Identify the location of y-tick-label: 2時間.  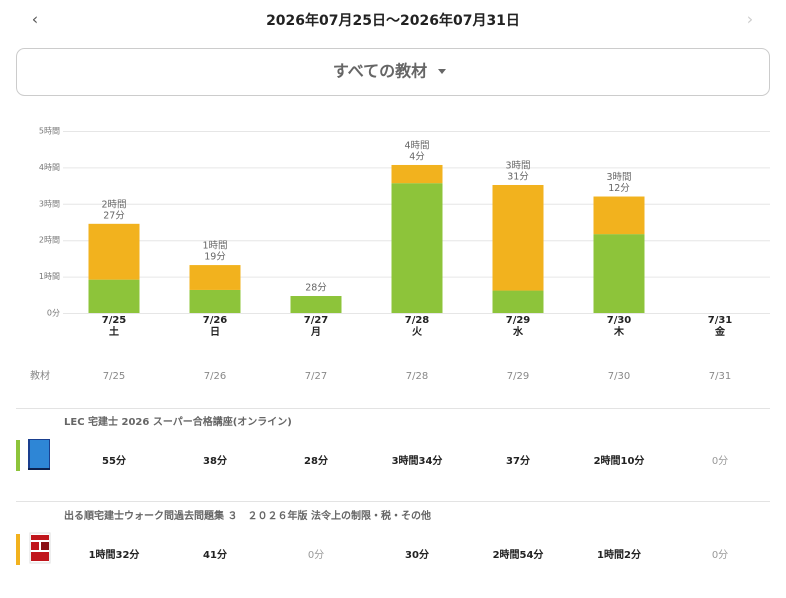
(49, 240).